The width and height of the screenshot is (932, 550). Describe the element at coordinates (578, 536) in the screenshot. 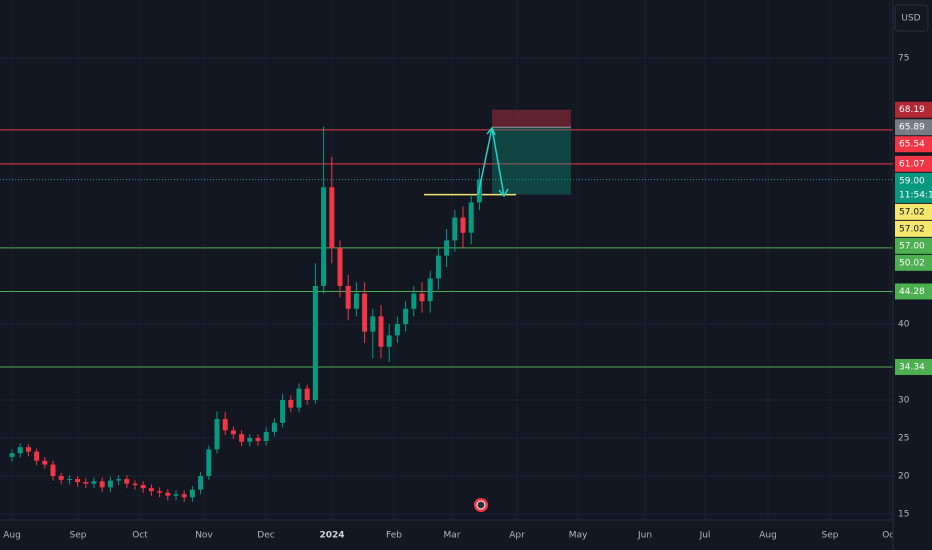

I see `x-tick-label: May` at that location.